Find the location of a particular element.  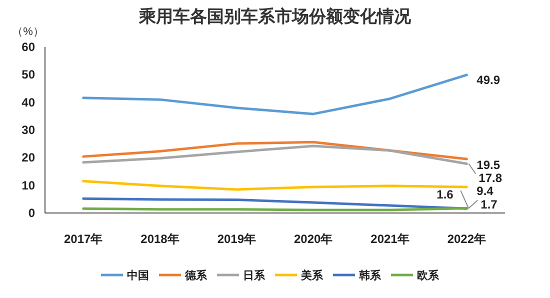

chart-title: 乘用车各国别车系市场份额变化情况 is located at coordinates (275, 16).